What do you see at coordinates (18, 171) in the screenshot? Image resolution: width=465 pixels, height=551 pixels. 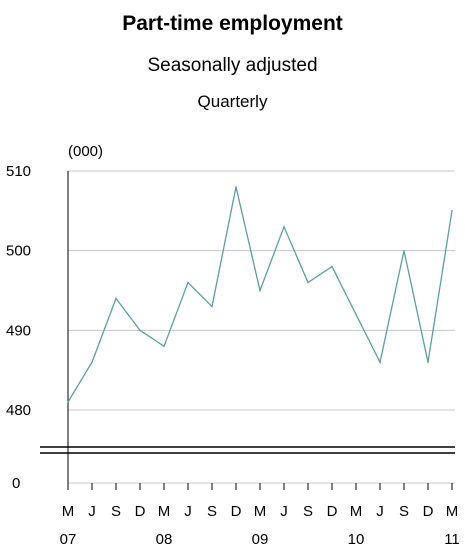 I see `y-tick-label-510: 510` at bounding box center [18, 171].